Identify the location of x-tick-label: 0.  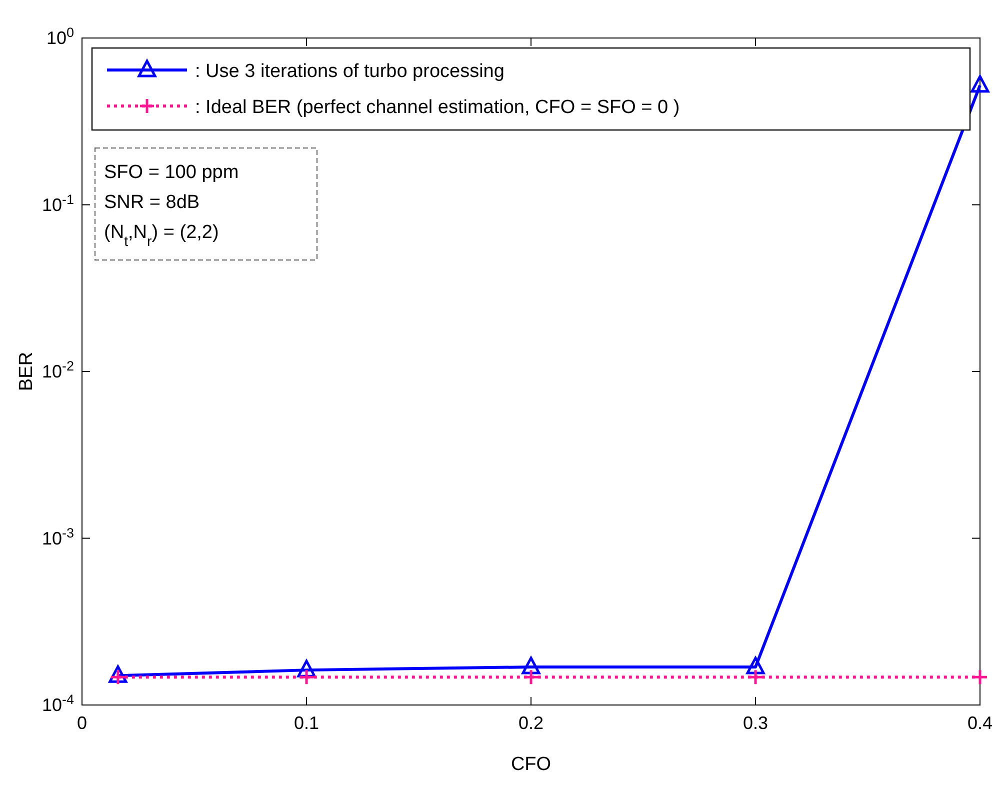
(82, 723).